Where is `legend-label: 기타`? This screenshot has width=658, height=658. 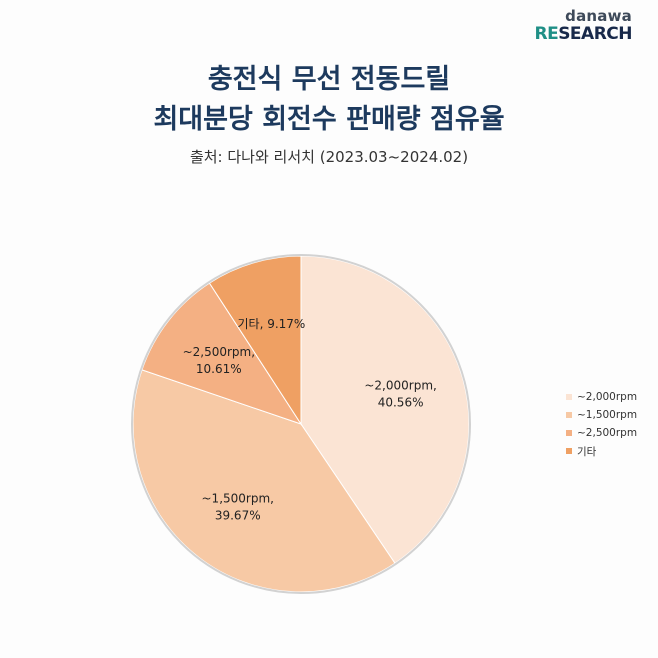 legend-label: 기타 is located at coordinates (587, 451).